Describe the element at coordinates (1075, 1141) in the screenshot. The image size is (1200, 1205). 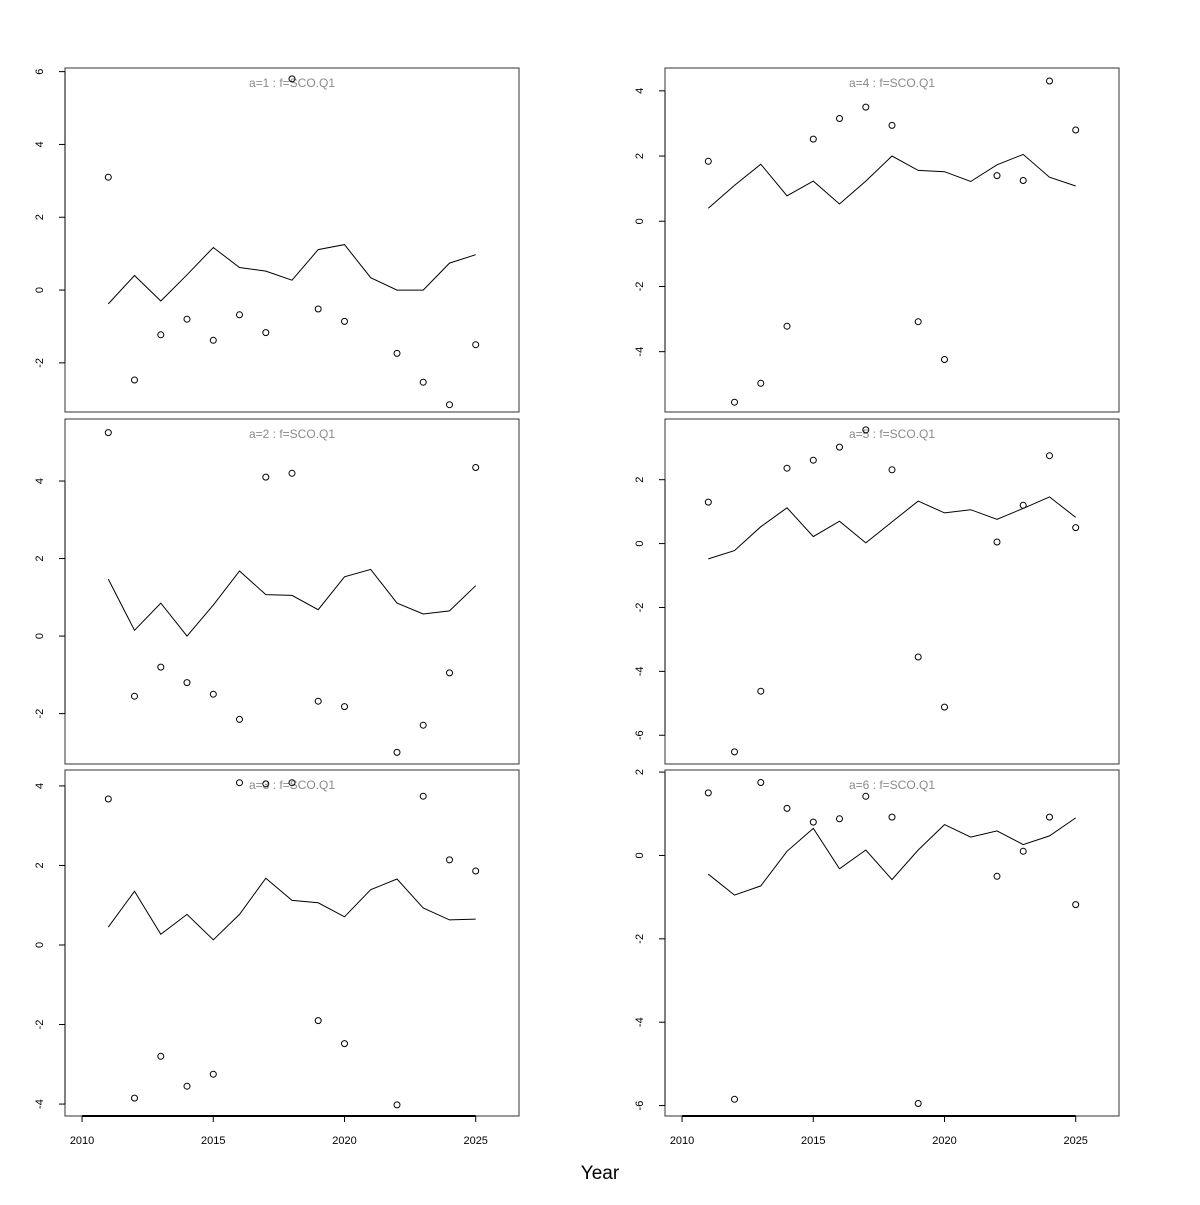
I see `x-tick-label: 2025` at that location.